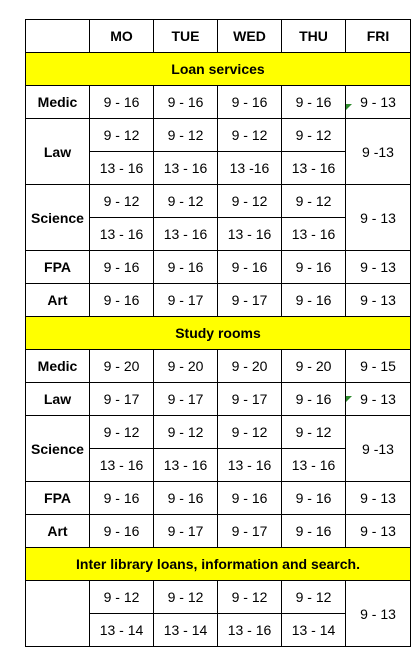 The height and width of the screenshot is (647, 416). Describe the element at coordinates (378, 366) in the screenshot. I see `friday-hours-cell: 9 - 15` at that location.